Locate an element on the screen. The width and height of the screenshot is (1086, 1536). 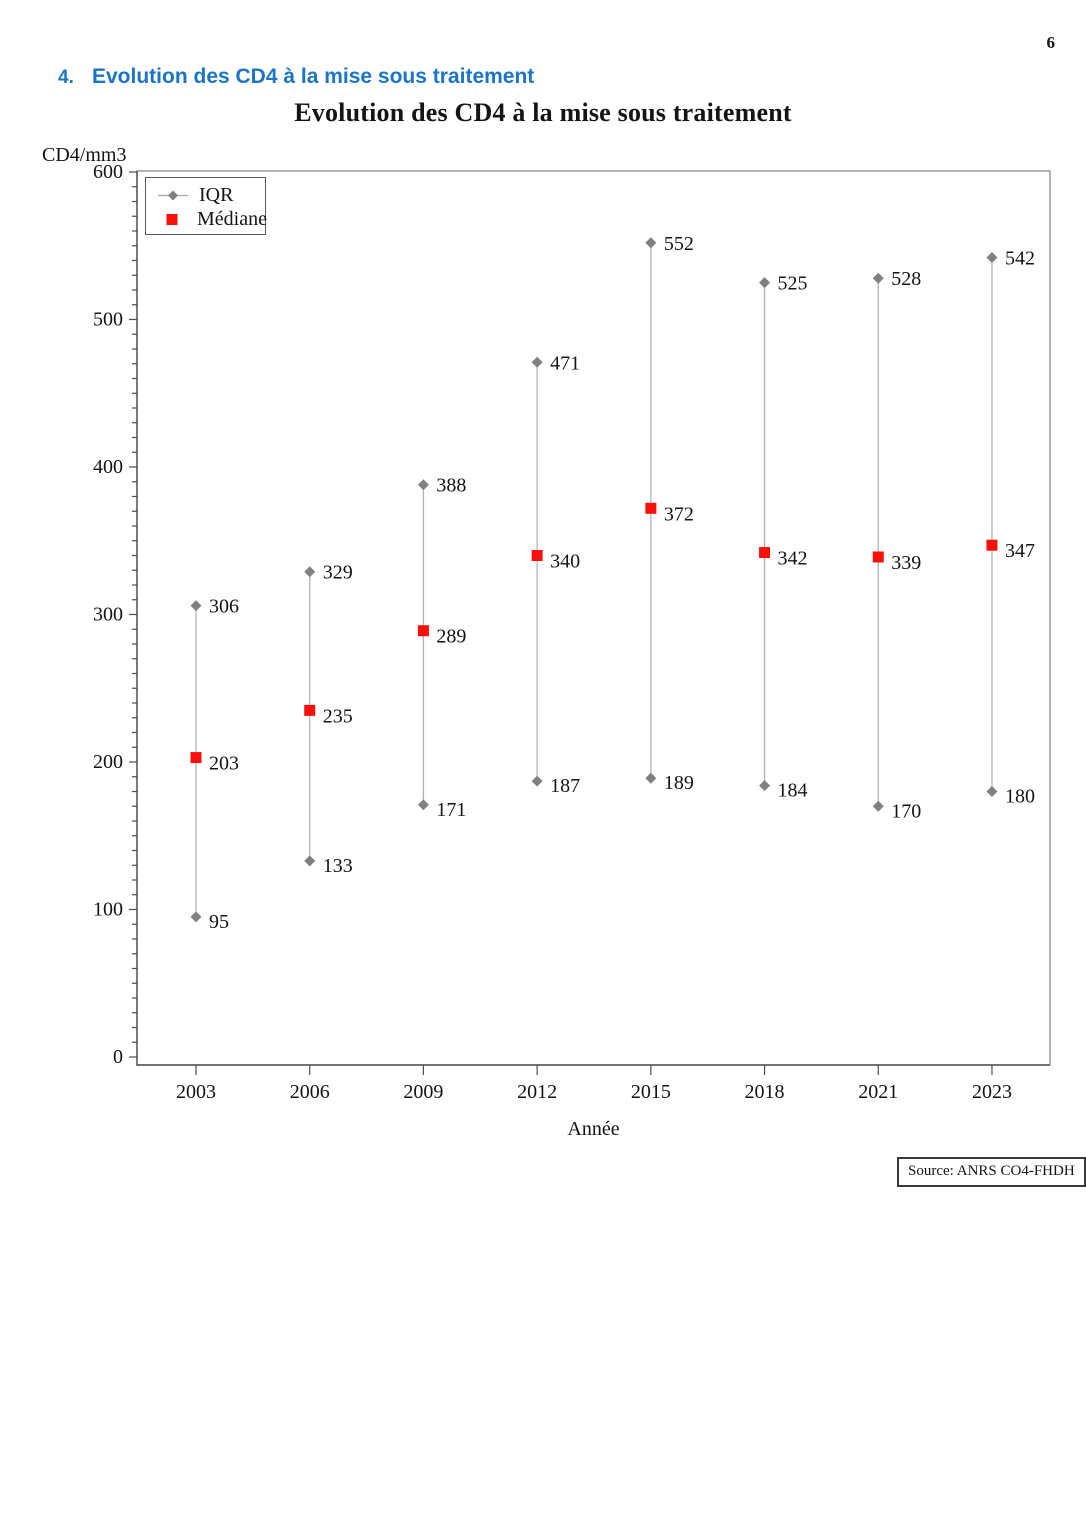
iqr-lower-label: 180 is located at coordinates (1020, 797).